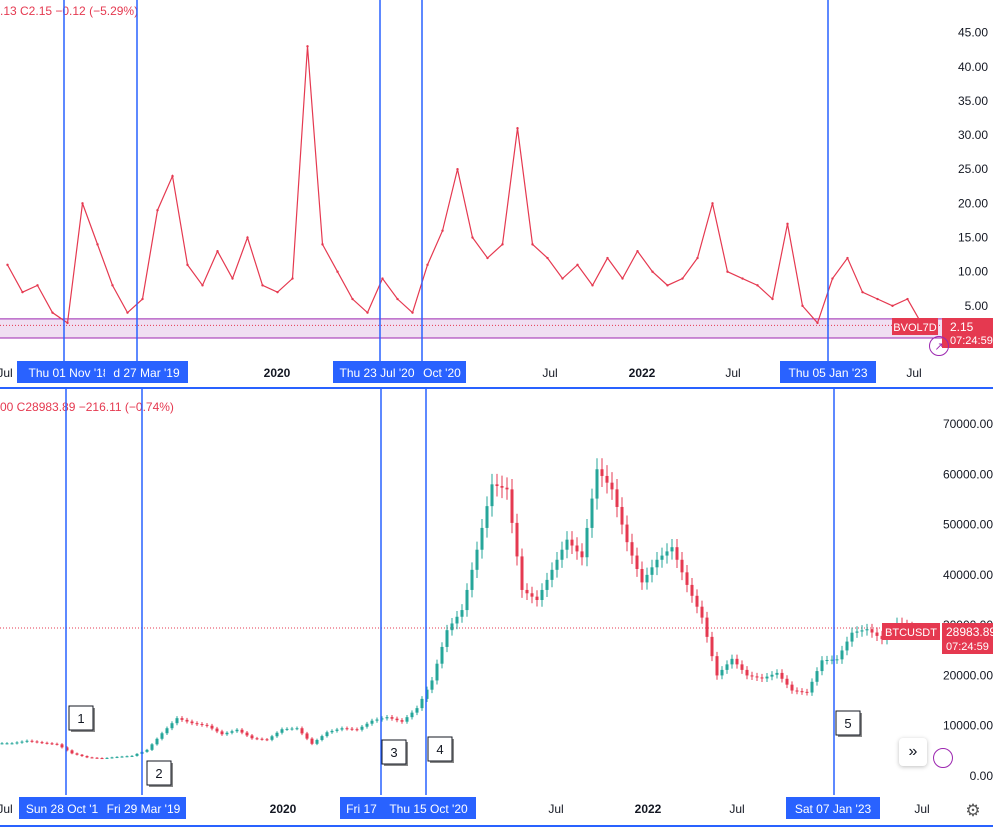 This screenshot has width=993, height=829. Describe the element at coordinates (939, 346) in the screenshot. I see `alert-circle-icon: ↗` at that location.